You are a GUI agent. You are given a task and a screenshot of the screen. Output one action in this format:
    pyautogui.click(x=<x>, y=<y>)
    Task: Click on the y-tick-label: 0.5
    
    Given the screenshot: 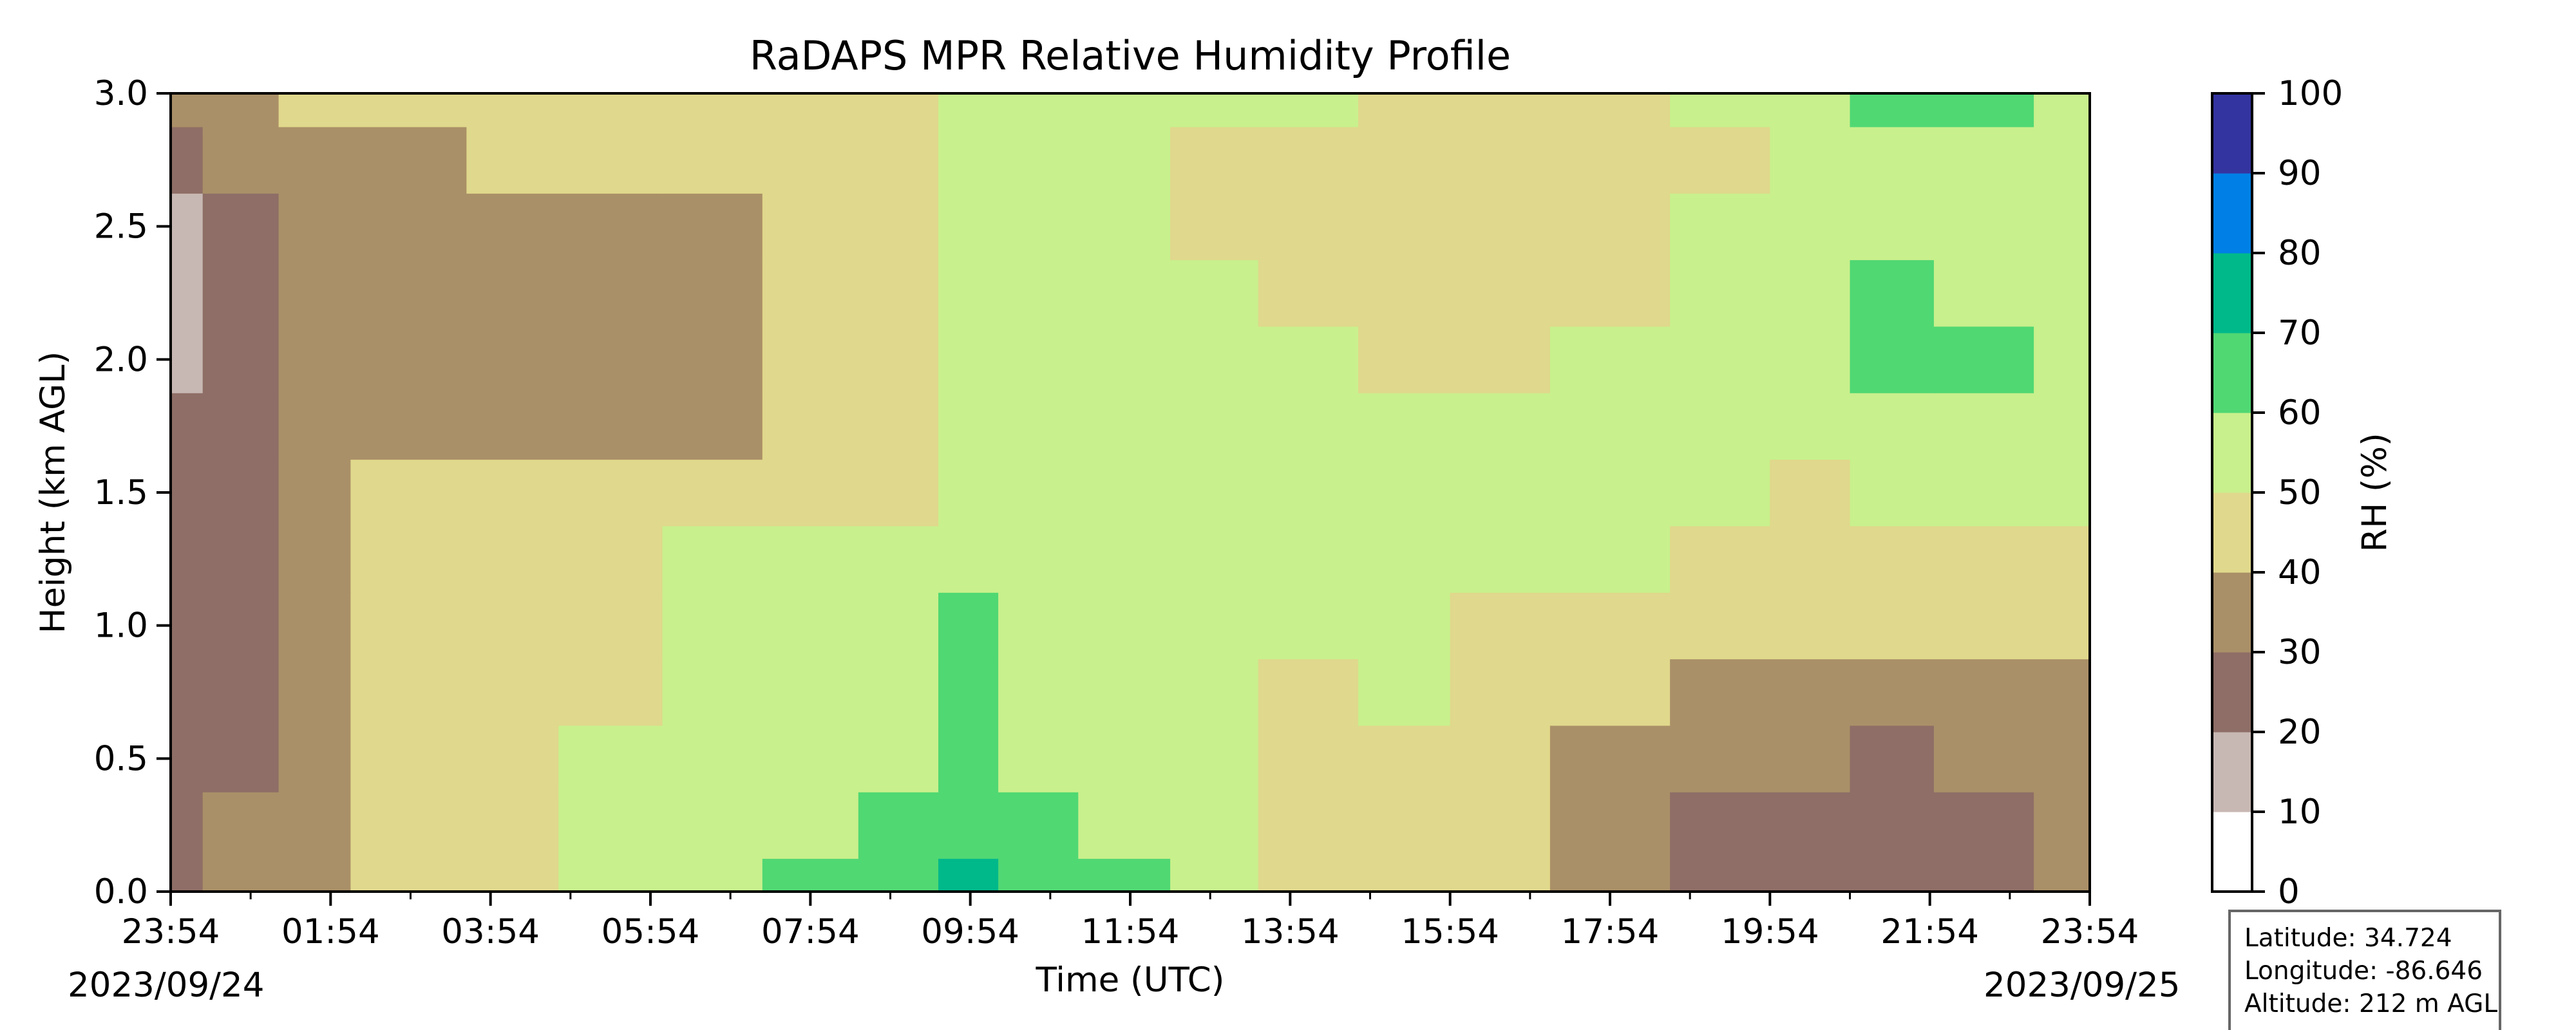 What is the action you would take?
    pyautogui.click(x=121, y=759)
    